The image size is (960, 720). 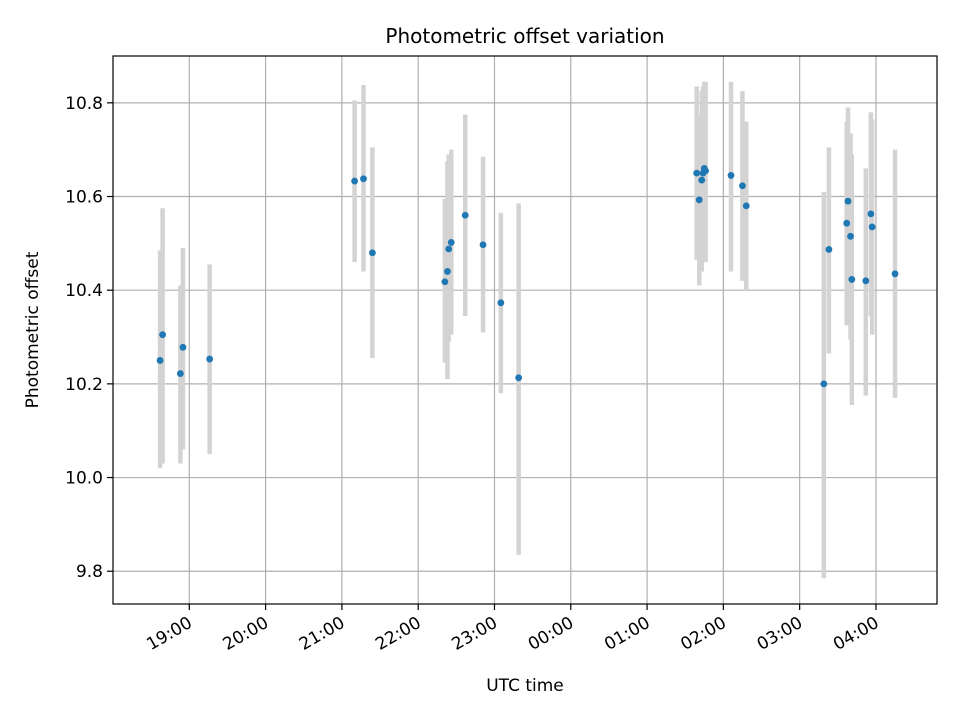 I want to click on x-tick-label: 23:00, so click(x=475, y=634).